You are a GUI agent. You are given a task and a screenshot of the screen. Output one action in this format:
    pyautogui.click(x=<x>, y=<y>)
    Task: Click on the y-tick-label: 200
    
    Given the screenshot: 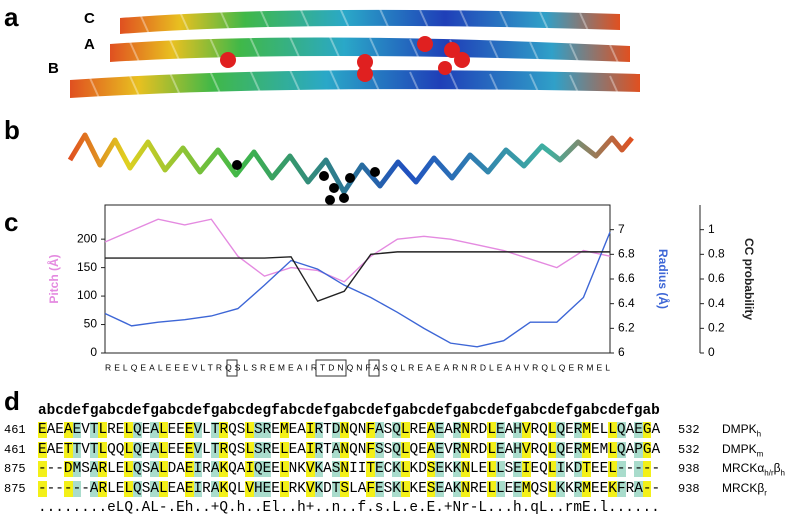 What is the action you would take?
    pyautogui.click(x=87, y=238)
    